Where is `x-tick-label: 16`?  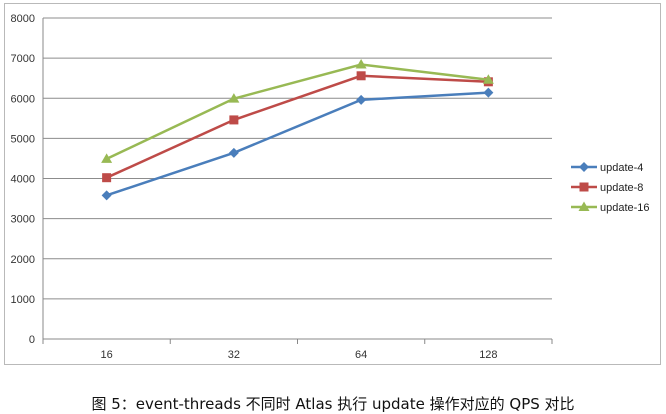
x-tick-label: 16 is located at coordinates (107, 355).